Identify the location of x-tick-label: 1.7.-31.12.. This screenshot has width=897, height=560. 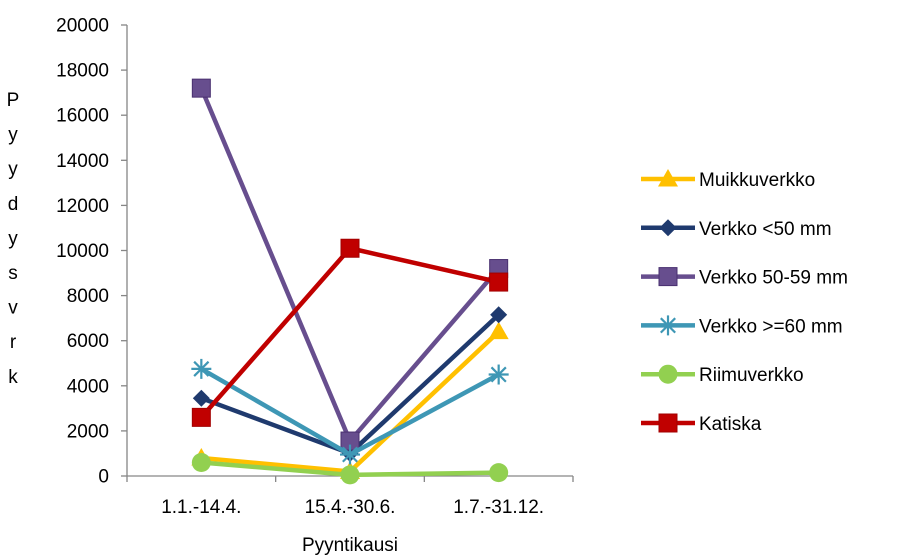
(498, 507).